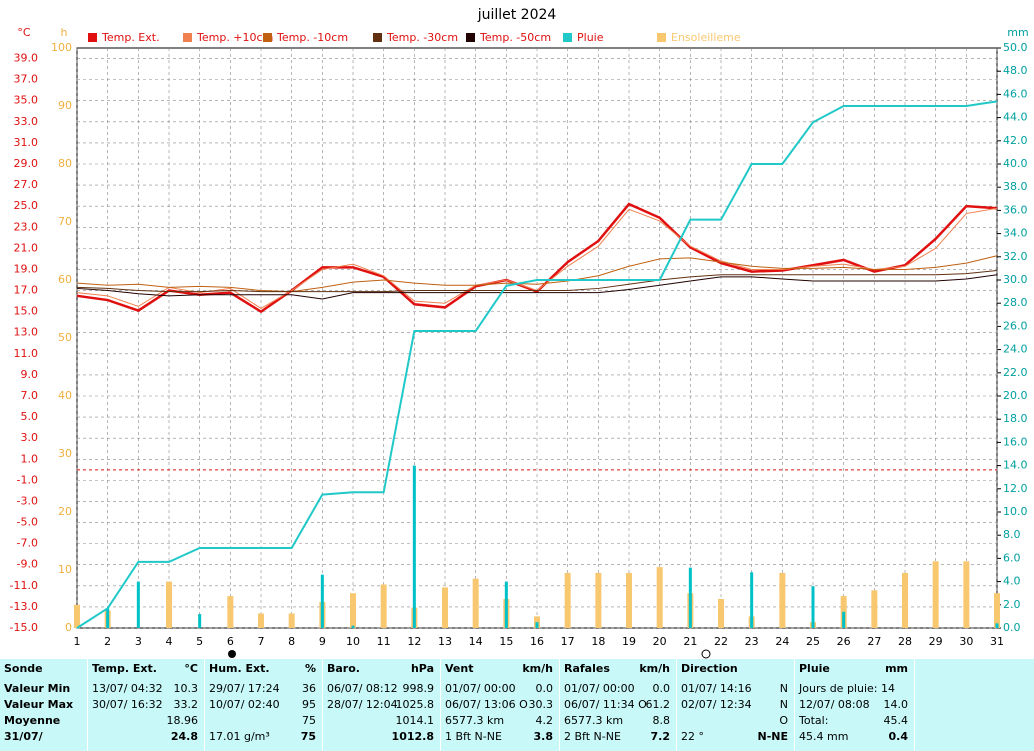 The width and height of the screenshot is (1034, 751). Describe the element at coordinates (186, 704) in the screenshot. I see `cell-value: 33.2` at that location.